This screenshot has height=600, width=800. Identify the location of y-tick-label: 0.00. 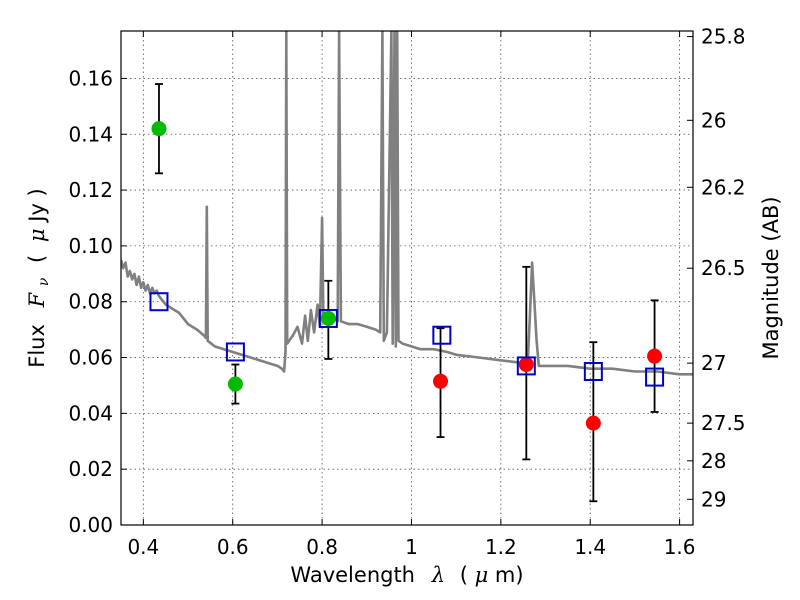
(90, 525).